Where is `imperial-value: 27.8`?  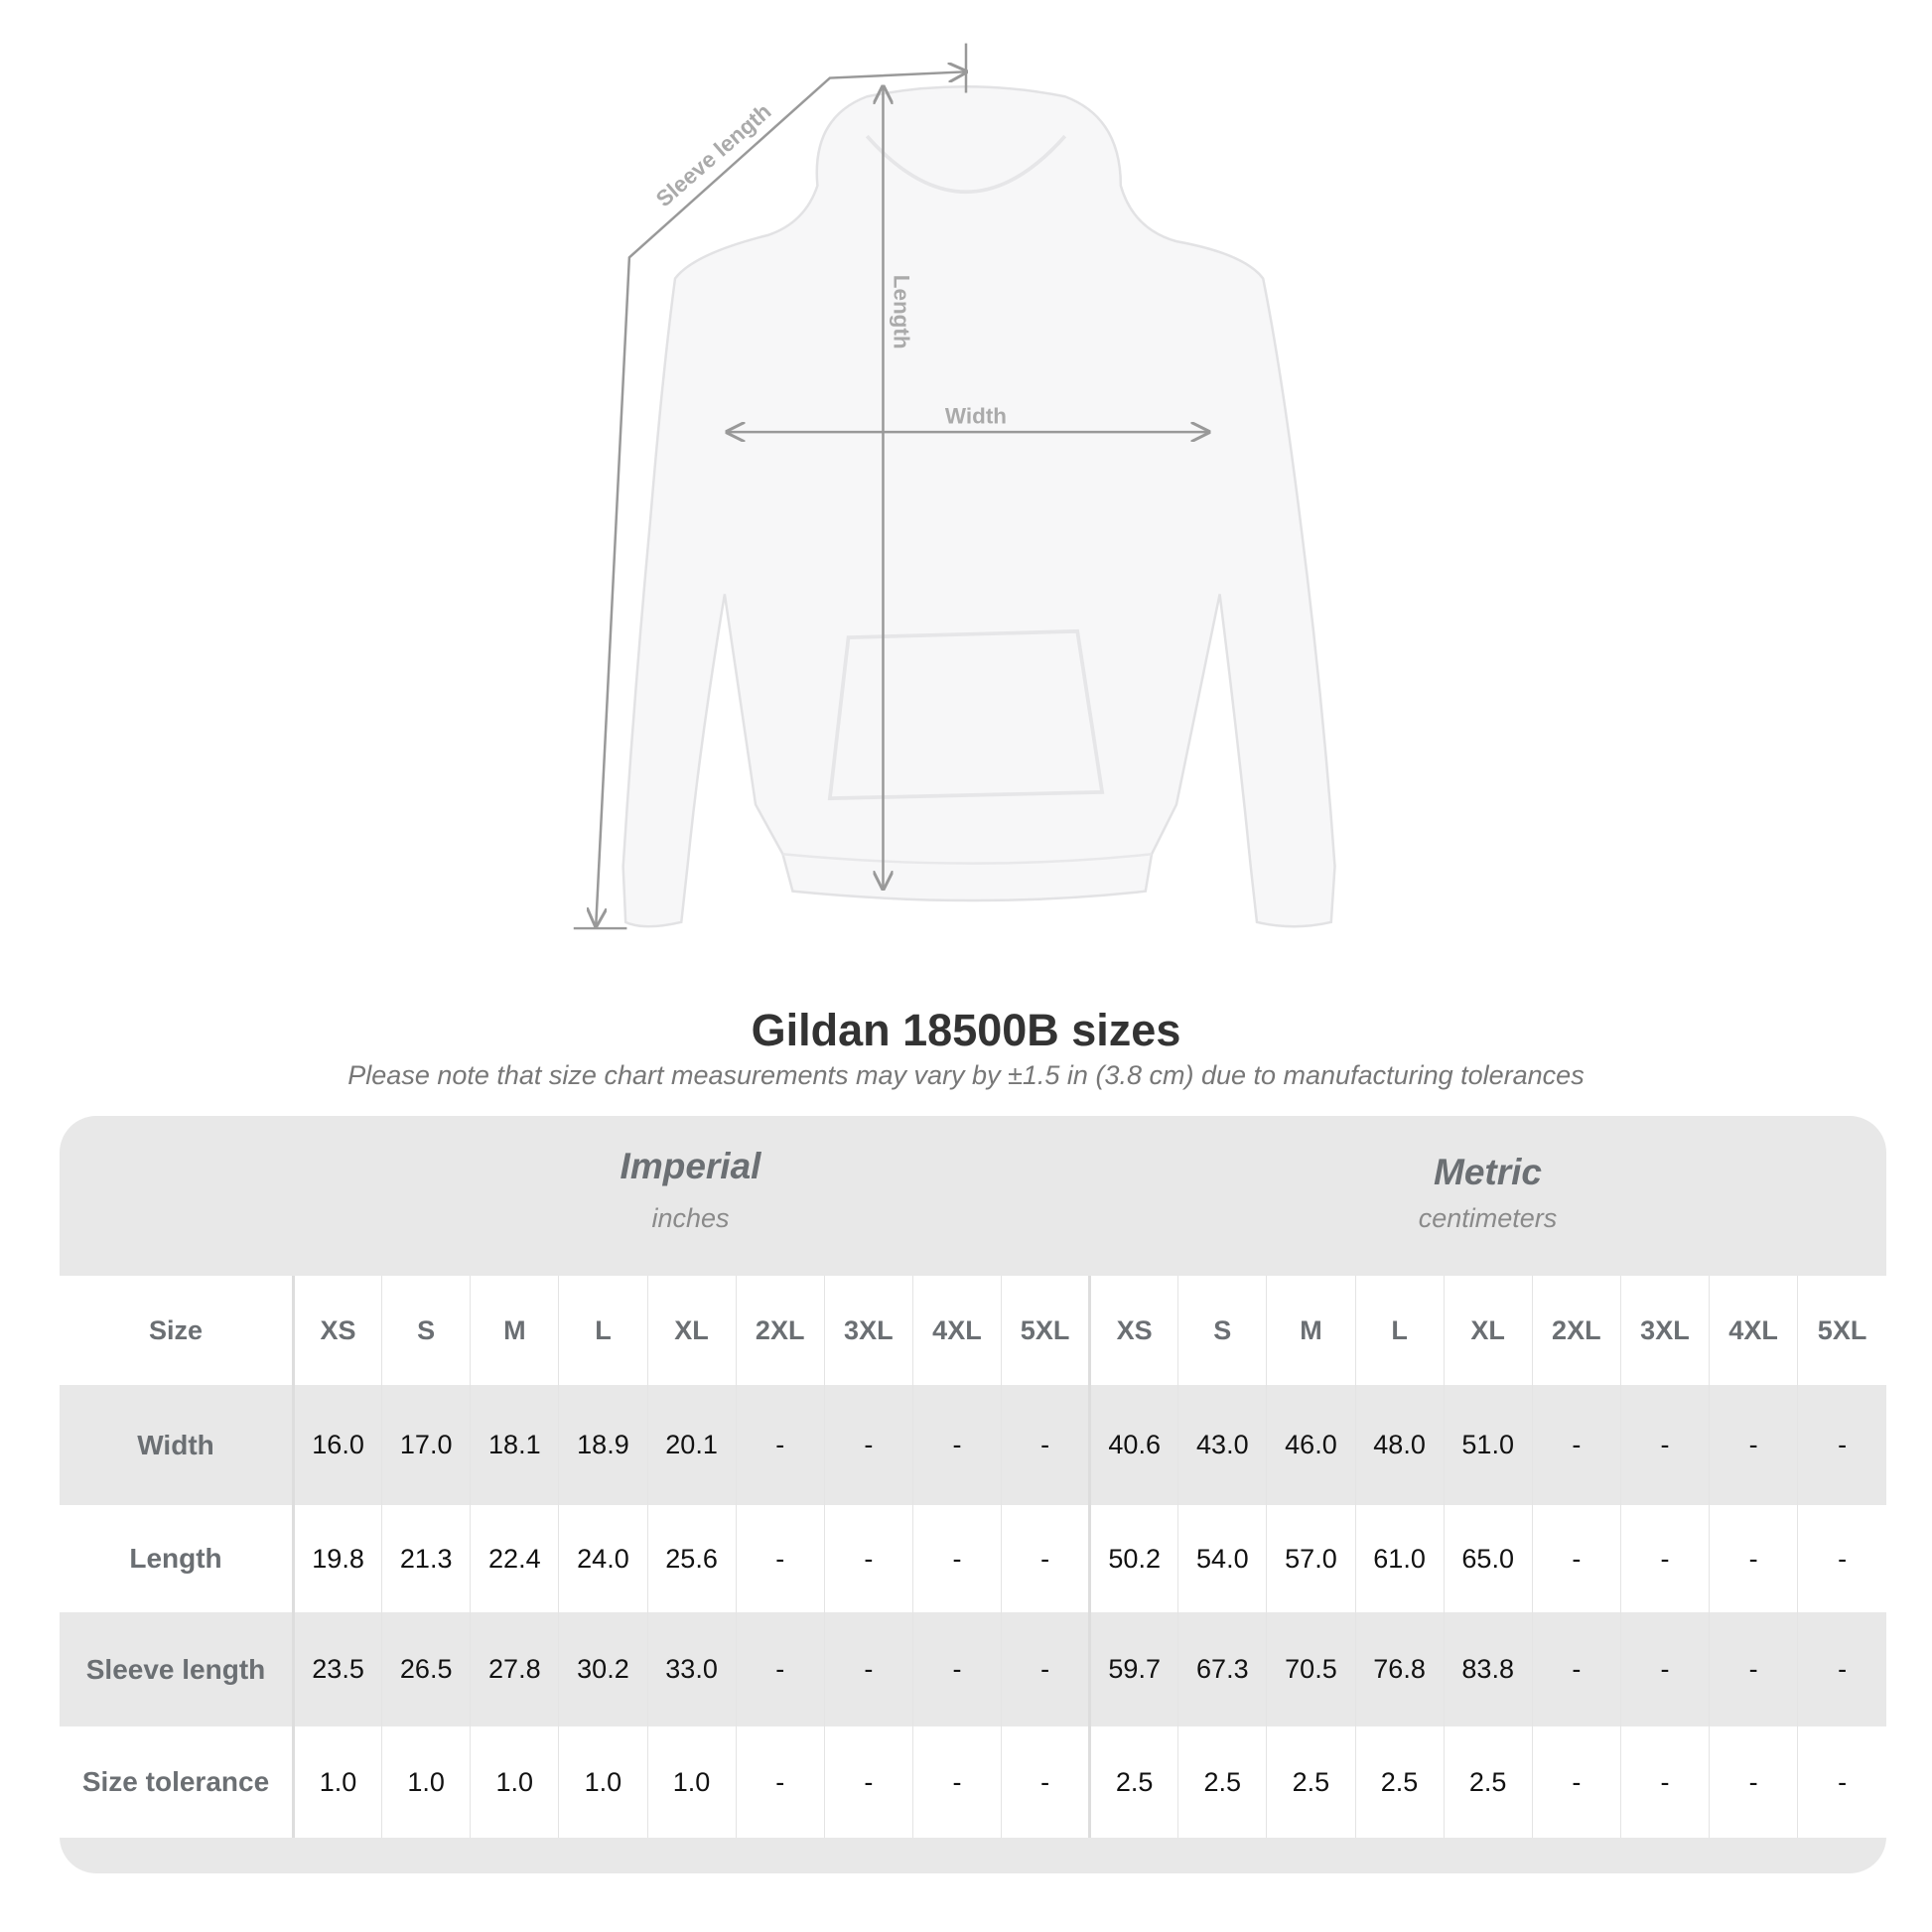 imperial-value: 27.8 is located at coordinates (514, 1669).